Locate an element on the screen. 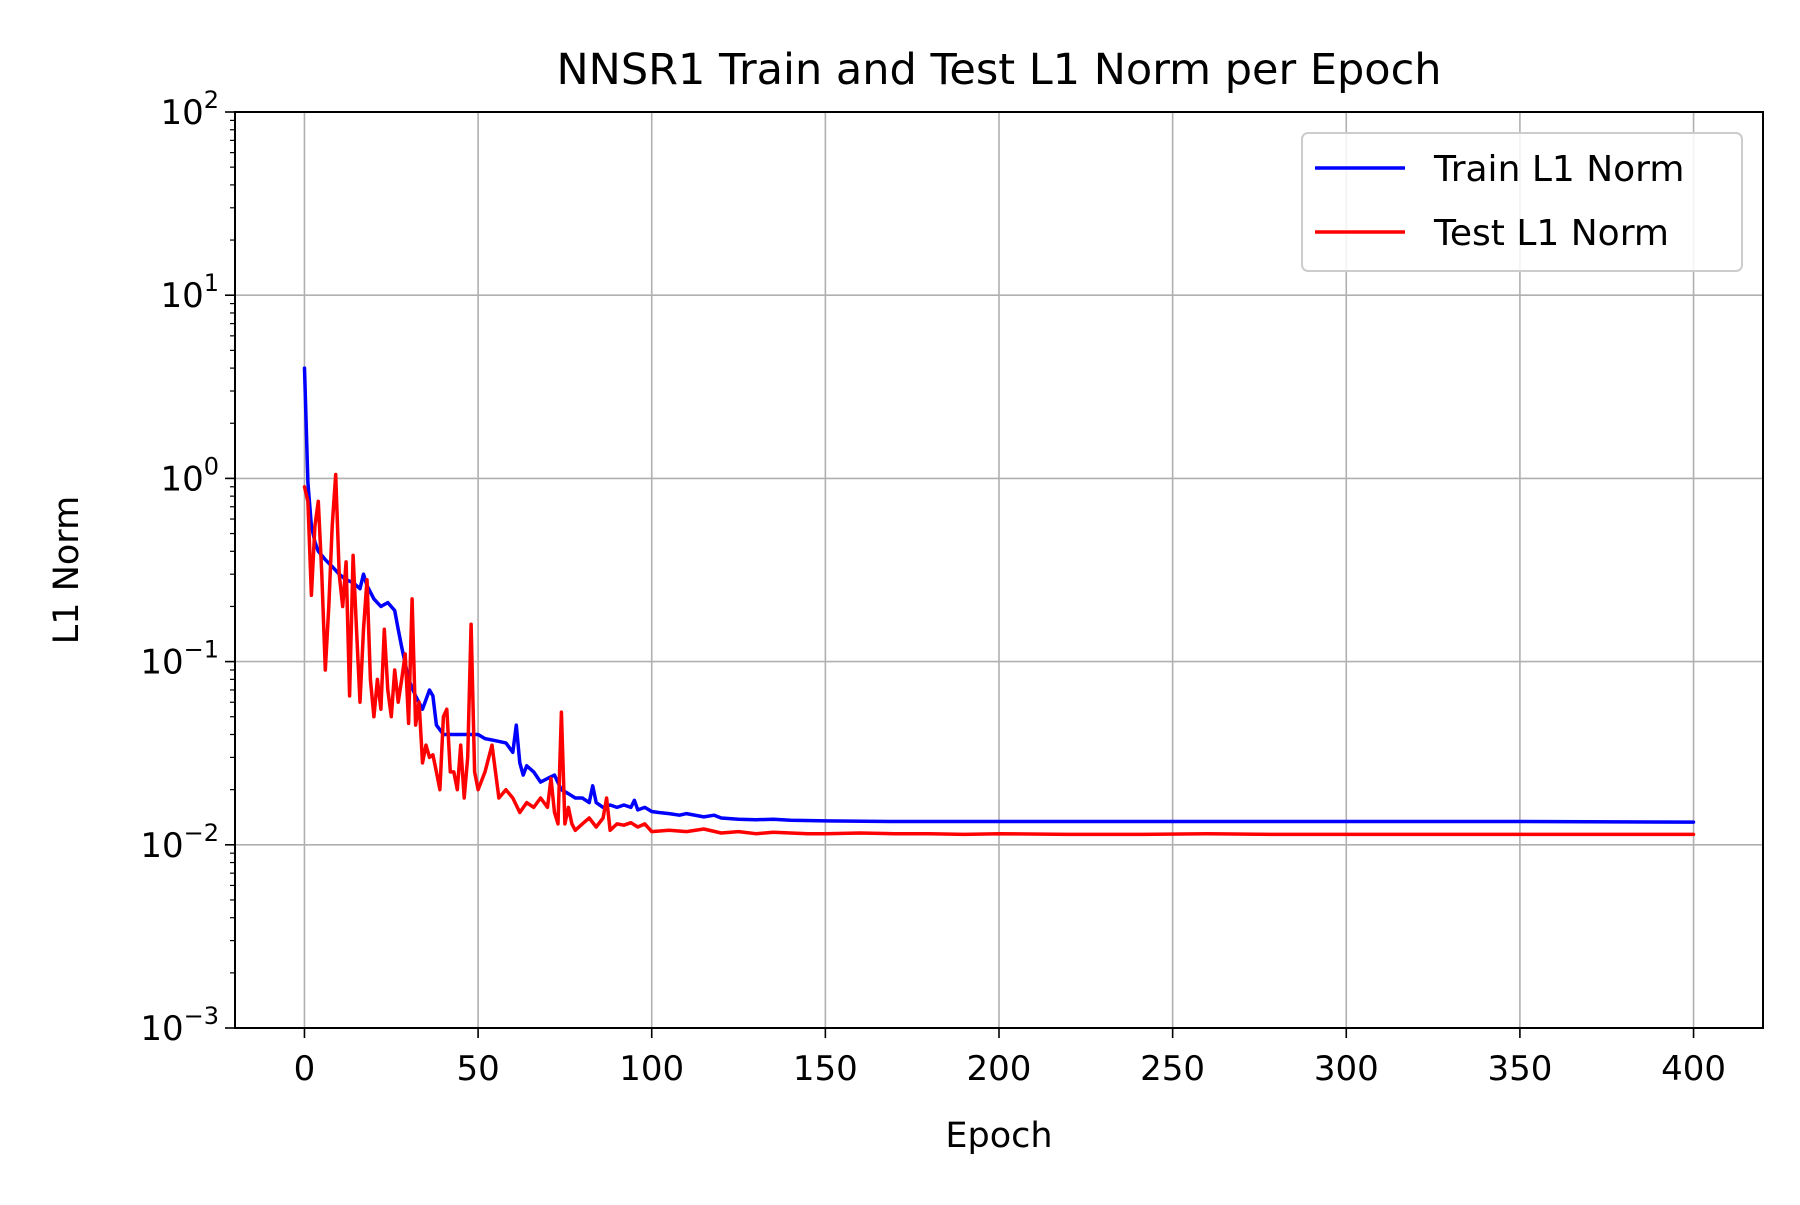 The height and width of the screenshot is (1205, 1800). legend: Train L1 Norm Test L1 Norm is located at coordinates (1522, 202).